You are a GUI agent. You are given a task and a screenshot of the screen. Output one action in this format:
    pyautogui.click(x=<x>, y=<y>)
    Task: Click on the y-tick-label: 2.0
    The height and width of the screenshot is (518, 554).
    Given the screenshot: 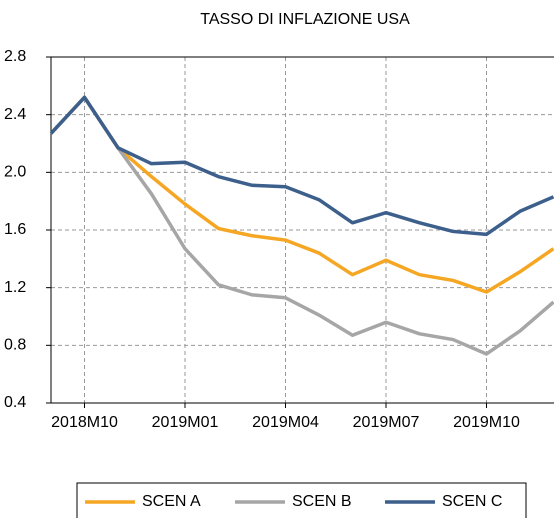 What is the action you would take?
    pyautogui.click(x=15, y=172)
    